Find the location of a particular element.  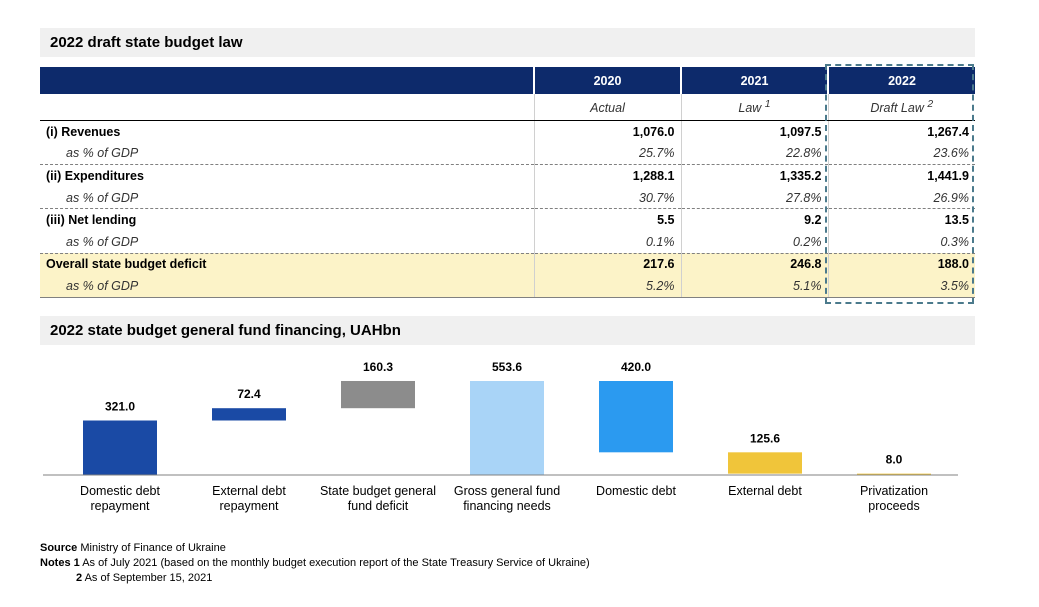

table-row: (i) Revenues 1,076.0 1,097.5 1,267.4 is located at coordinates (507, 131).